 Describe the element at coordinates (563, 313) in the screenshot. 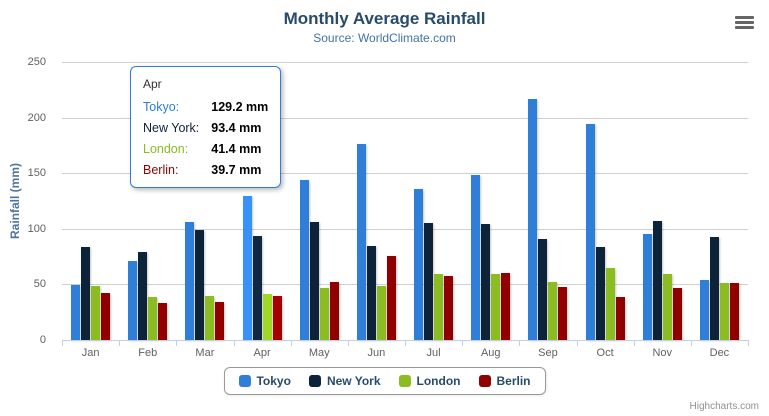

I see `bar-berlin-sep` at that location.